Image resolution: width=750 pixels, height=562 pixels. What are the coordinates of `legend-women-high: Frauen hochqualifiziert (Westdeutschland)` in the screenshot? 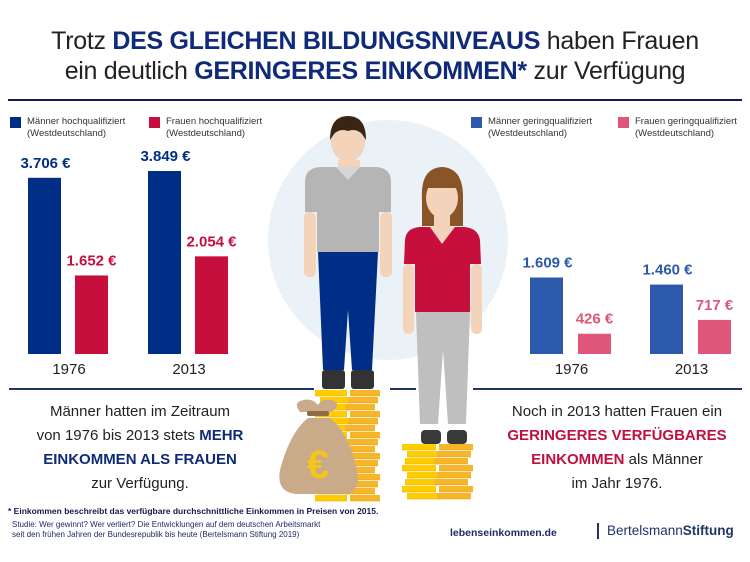 It's located at (205, 128).